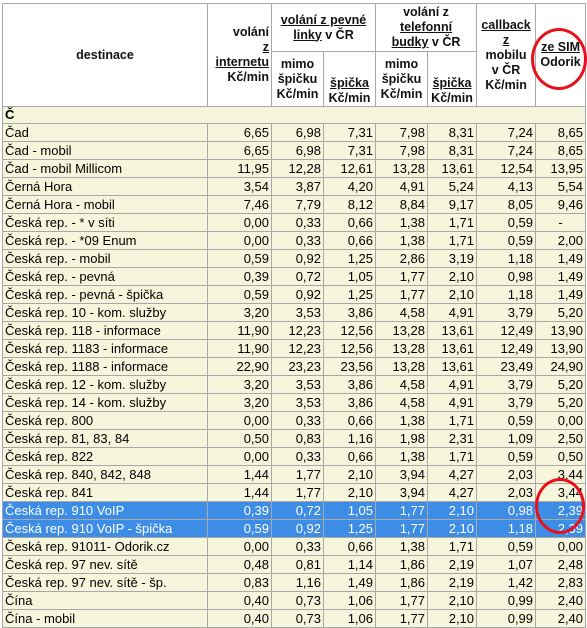 The height and width of the screenshot is (628, 587). I want to click on rate-cell: 3,87, so click(297, 186).